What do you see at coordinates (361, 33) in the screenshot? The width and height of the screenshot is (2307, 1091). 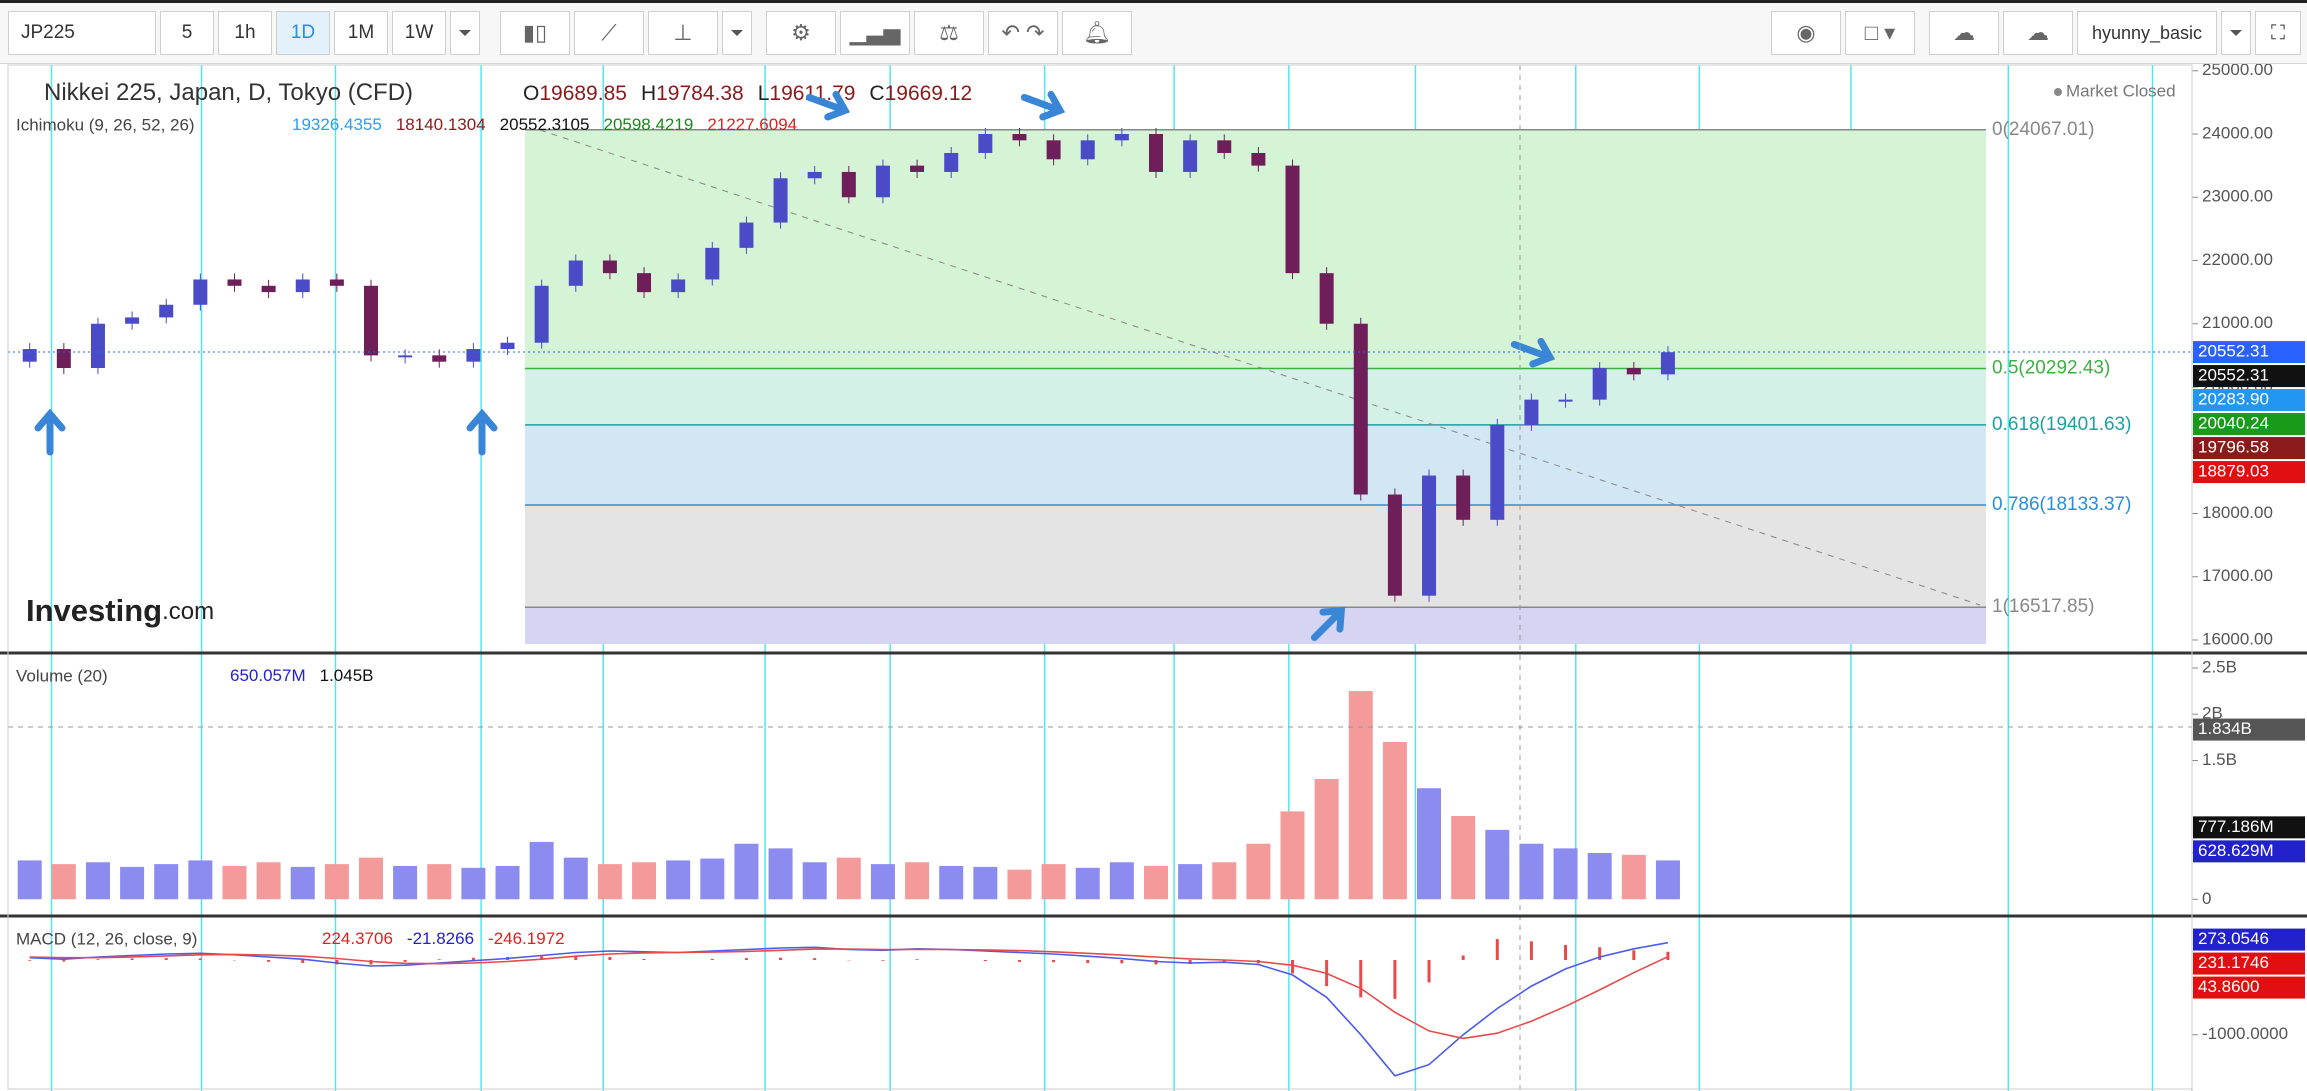 I see `interval-button: 1M` at bounding box center [361, 33].